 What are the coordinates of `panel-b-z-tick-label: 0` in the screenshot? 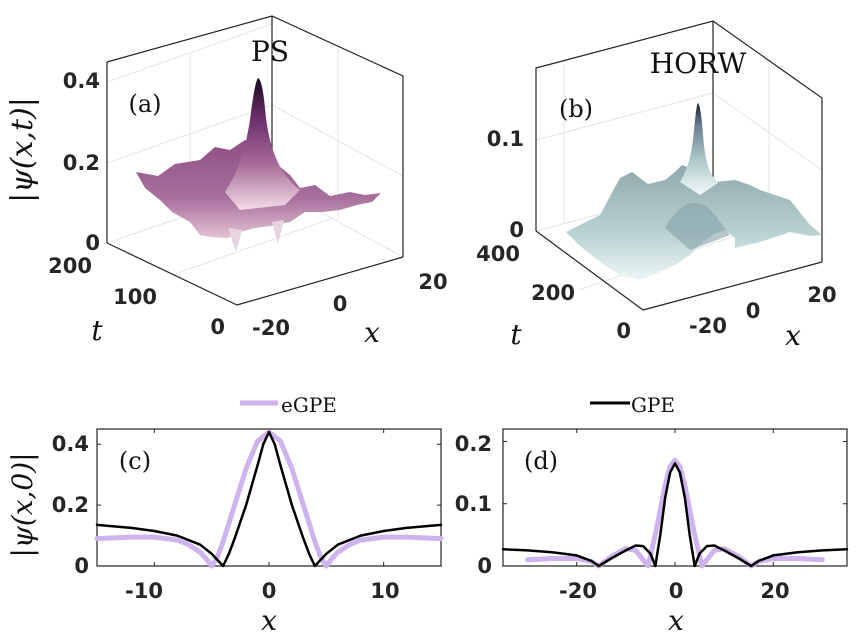 It's located at (516, 230).